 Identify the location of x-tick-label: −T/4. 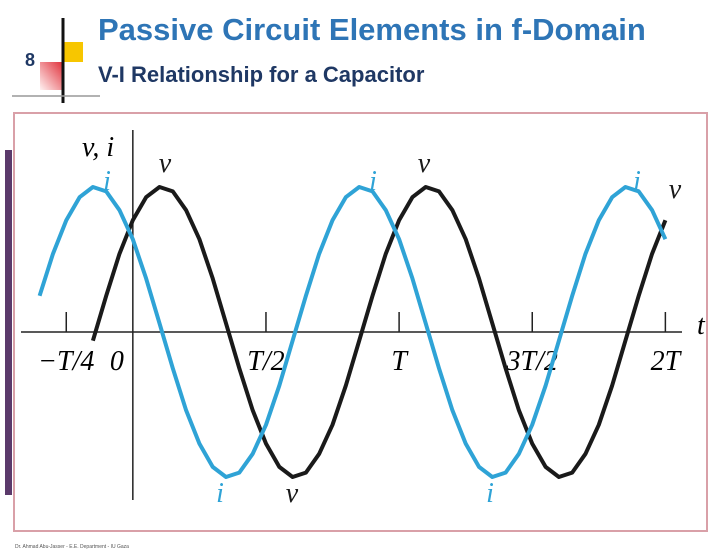
(66, 361).